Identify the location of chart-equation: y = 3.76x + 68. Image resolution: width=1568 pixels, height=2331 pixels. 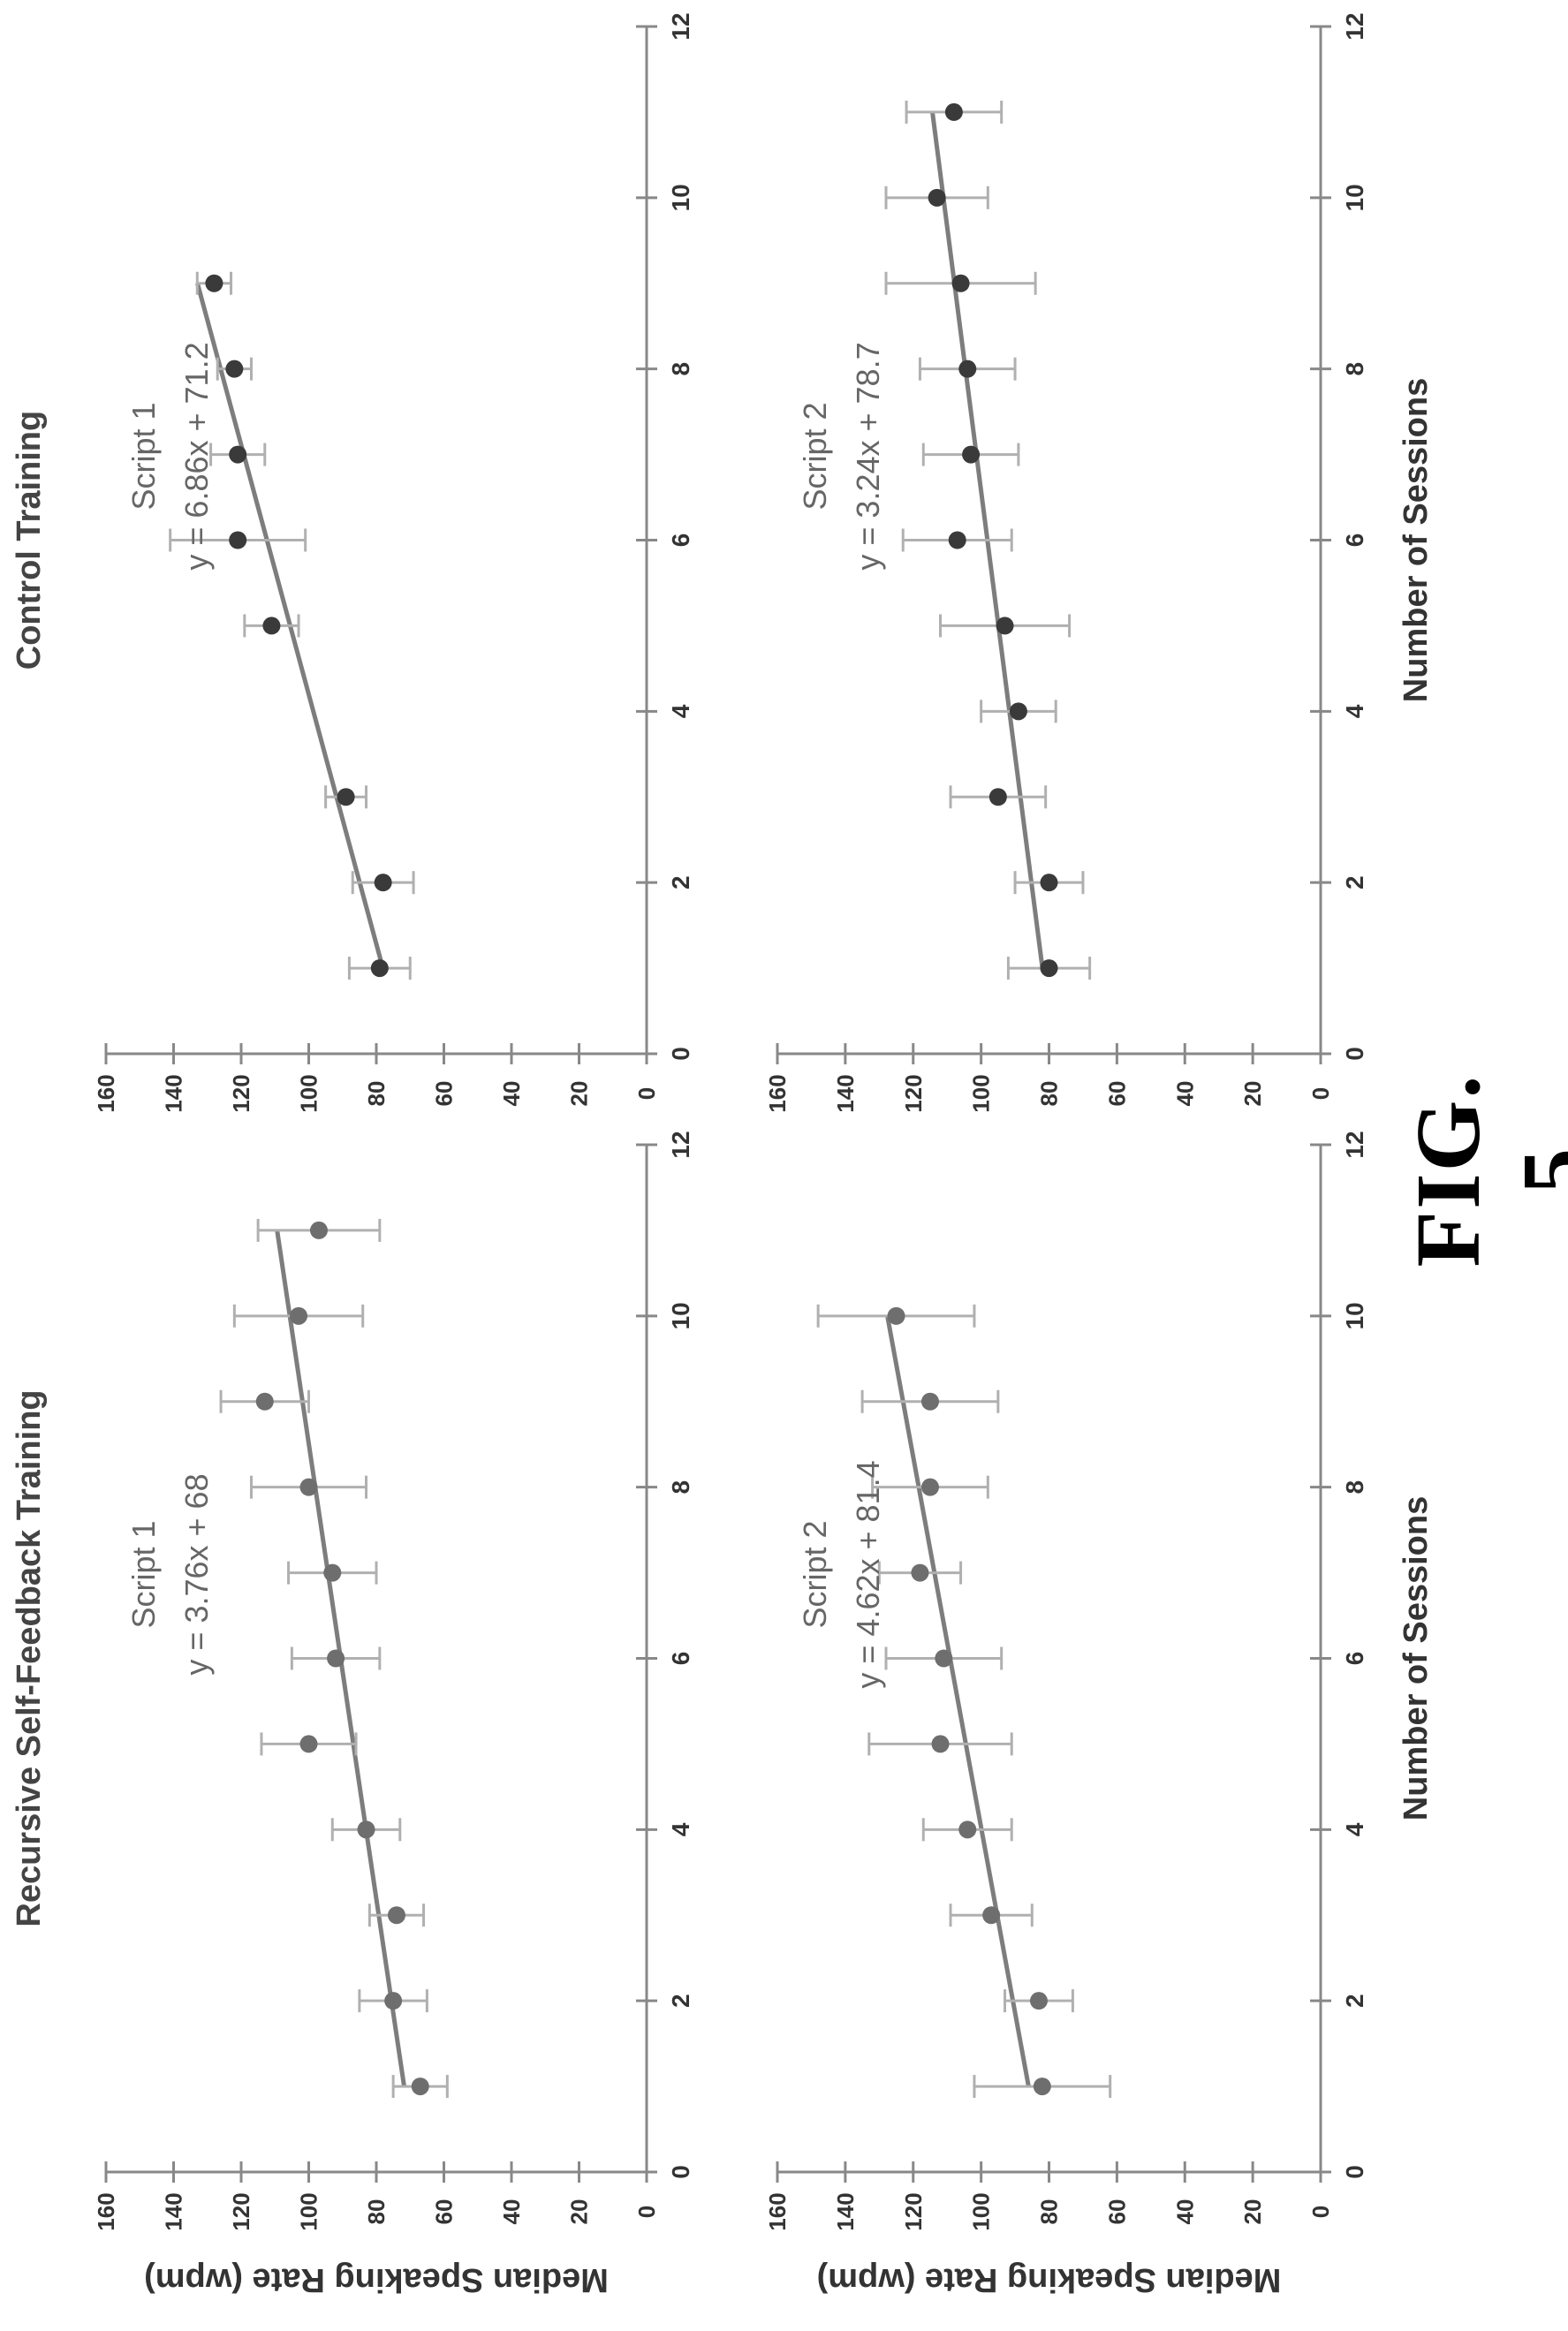
(196, 1574).